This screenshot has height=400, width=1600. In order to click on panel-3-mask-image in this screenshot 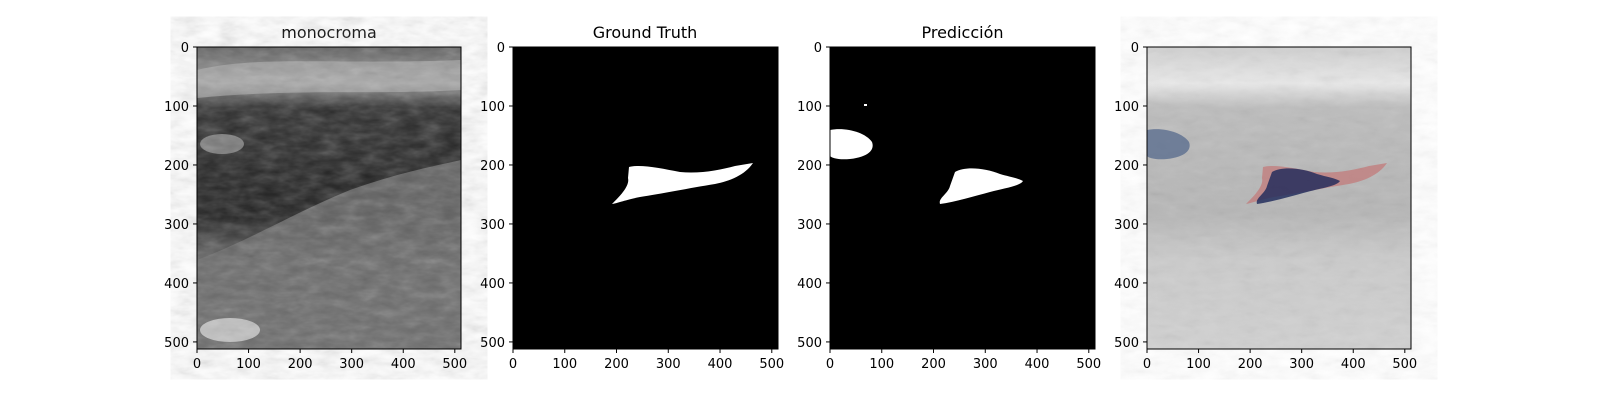, I will do `click(962, 198)`.